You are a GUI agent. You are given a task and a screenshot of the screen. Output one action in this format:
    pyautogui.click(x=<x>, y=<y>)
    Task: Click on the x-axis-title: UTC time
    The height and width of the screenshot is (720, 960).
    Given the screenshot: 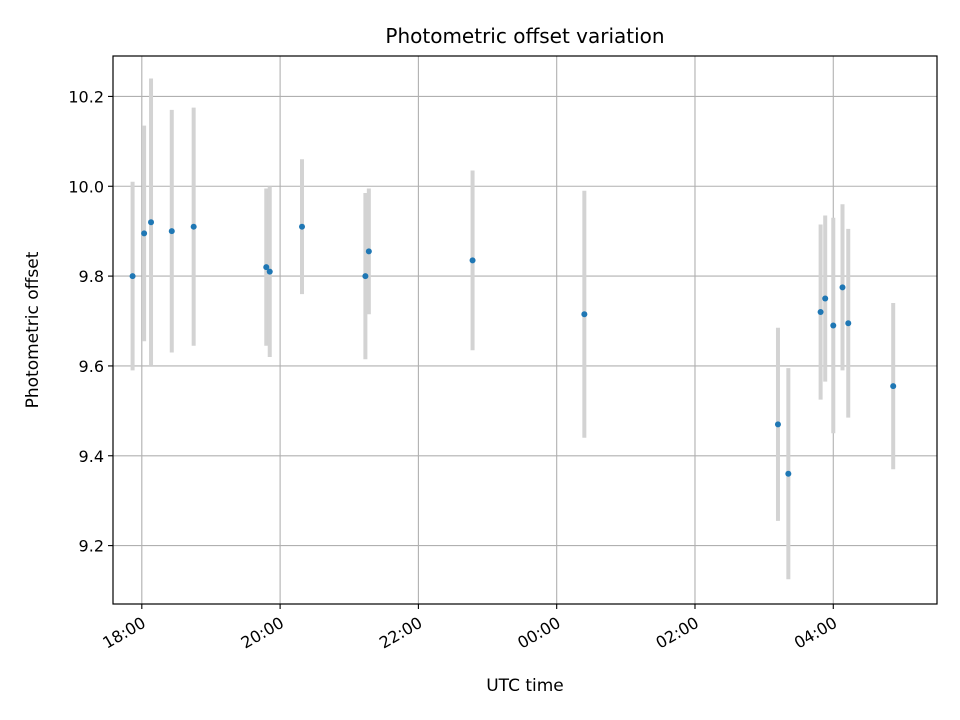 What is the action you would take?
    pyautogui.click(x=525, y=686)
    